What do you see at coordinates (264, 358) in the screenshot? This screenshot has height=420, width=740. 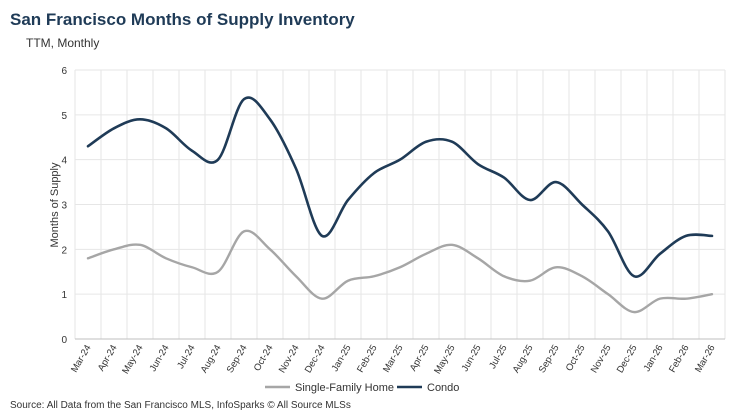 I see `x-tick-label: Oct-24` at bounding box center [264, 358].